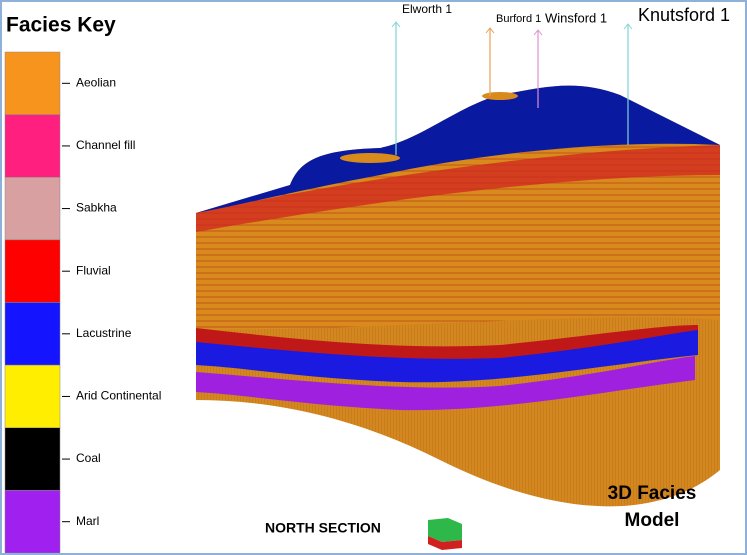 The image size is (747, 555). Describe the element at coordinates (88, 458) in the screenshot. I see `legend-label: Coal` at that location.